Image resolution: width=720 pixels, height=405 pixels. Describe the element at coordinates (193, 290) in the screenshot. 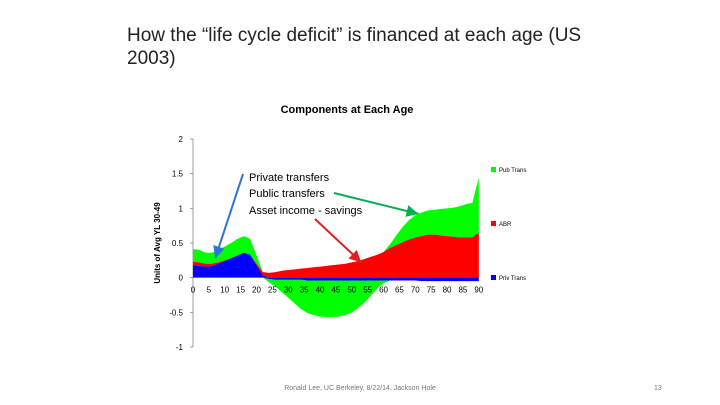

I see `x-tick-label: 0` at that location.